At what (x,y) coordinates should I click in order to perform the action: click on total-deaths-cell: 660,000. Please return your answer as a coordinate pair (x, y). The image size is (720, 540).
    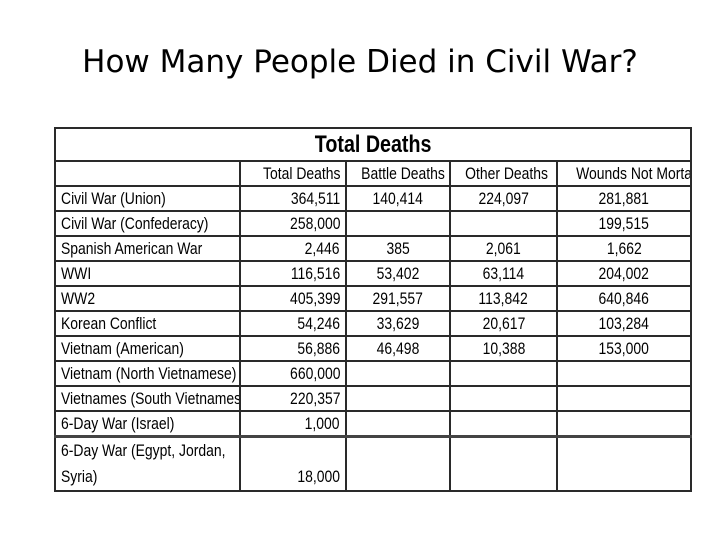
    Looking at the image, I should click on (293, 373).